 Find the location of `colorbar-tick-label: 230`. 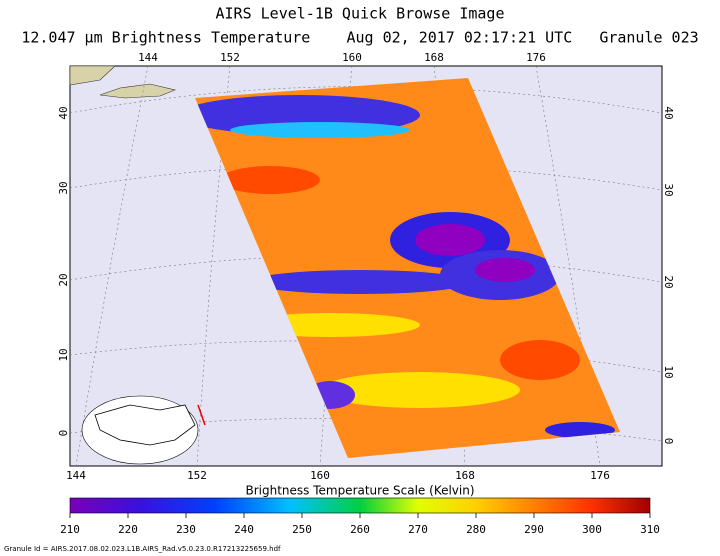

colorbar-tick-label: 230 is located at coordinates (186, 529).